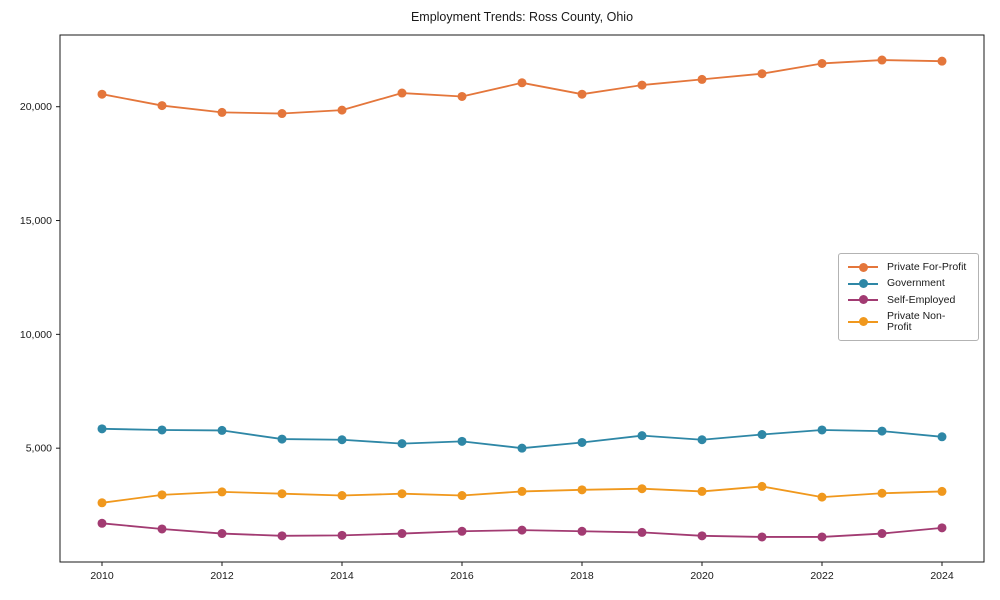 Image resolution: width=1000 pixels, height=600 pixels. What do you see at coordinates (36, 335) in the screenshot?
I see `y-tick-label: 10,000` at bounding box center [36, 335].